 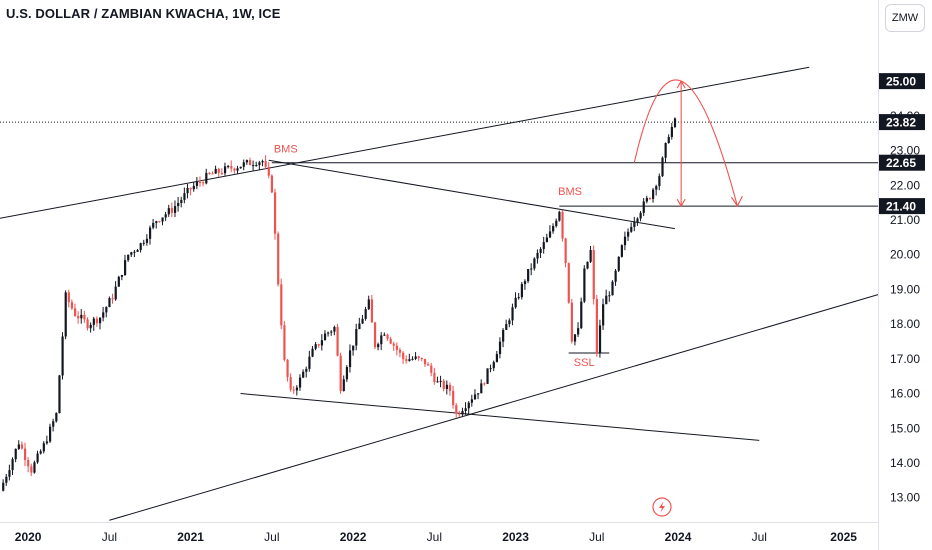 What do you see at coordinates (905, 151) in the screenshot?
I see `y-tick-label: 23.00` at bounding box center [905, 151].